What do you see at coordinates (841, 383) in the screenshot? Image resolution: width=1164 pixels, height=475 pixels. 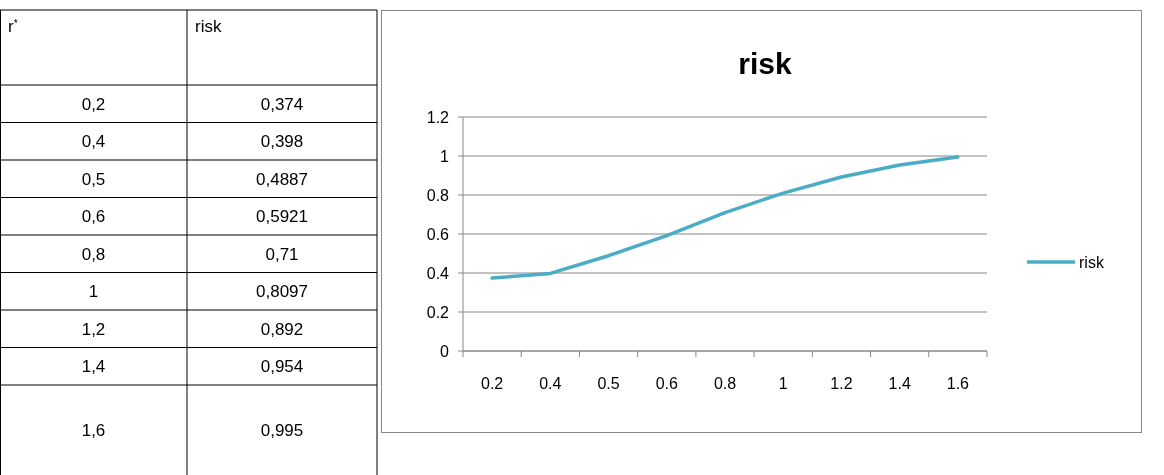 I see `x-tick-label: 1.2` at bounding box center [841, 383].